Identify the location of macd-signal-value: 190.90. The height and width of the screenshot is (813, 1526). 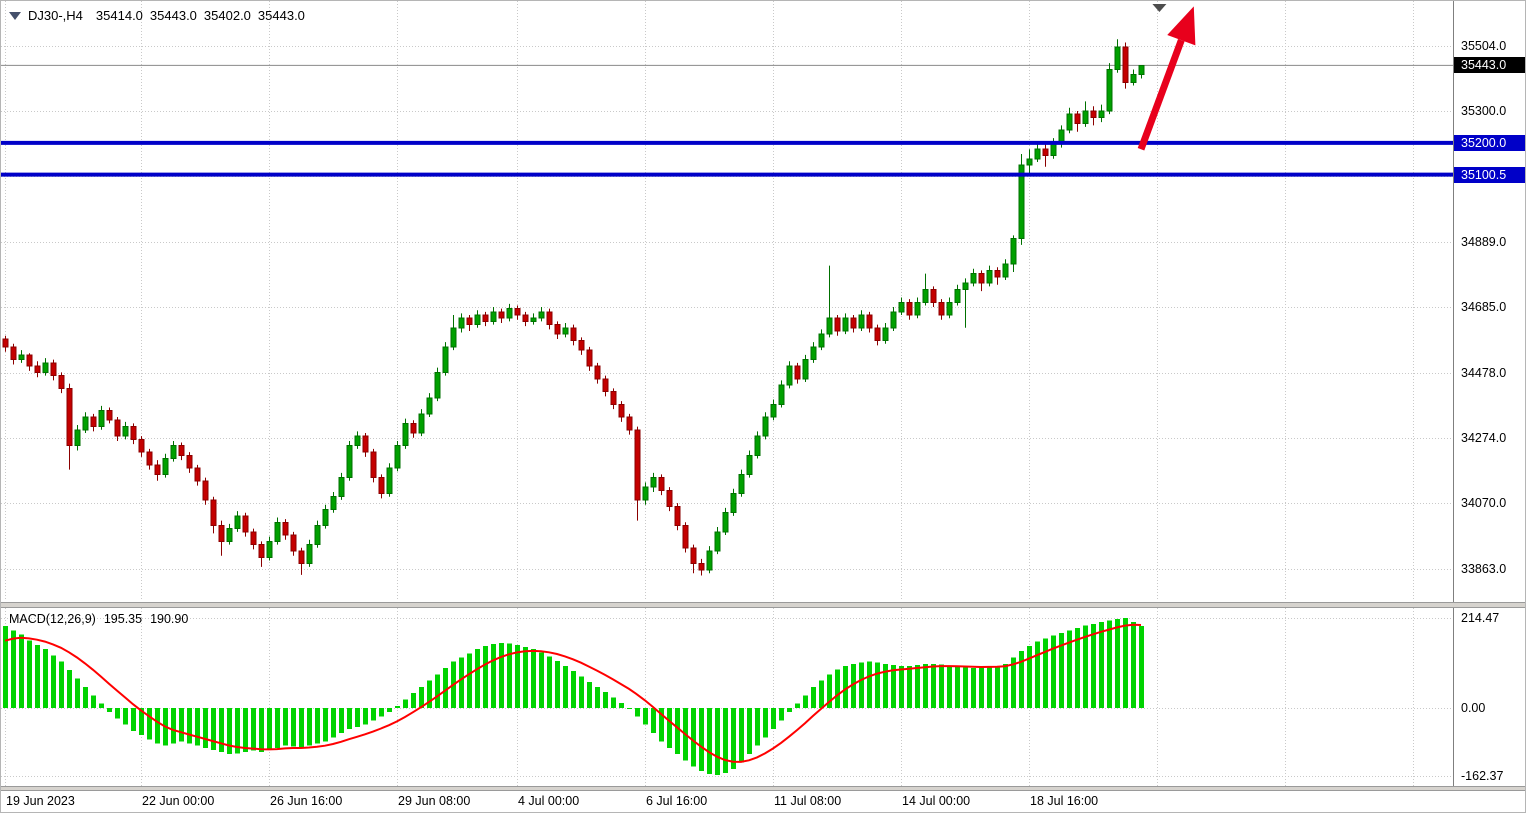
(169, 619).